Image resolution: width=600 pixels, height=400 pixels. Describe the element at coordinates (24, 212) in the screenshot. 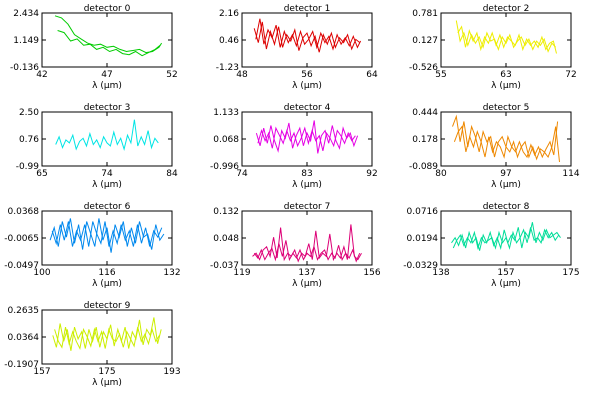

I see `y-tick-label: 0.0368` at that location.